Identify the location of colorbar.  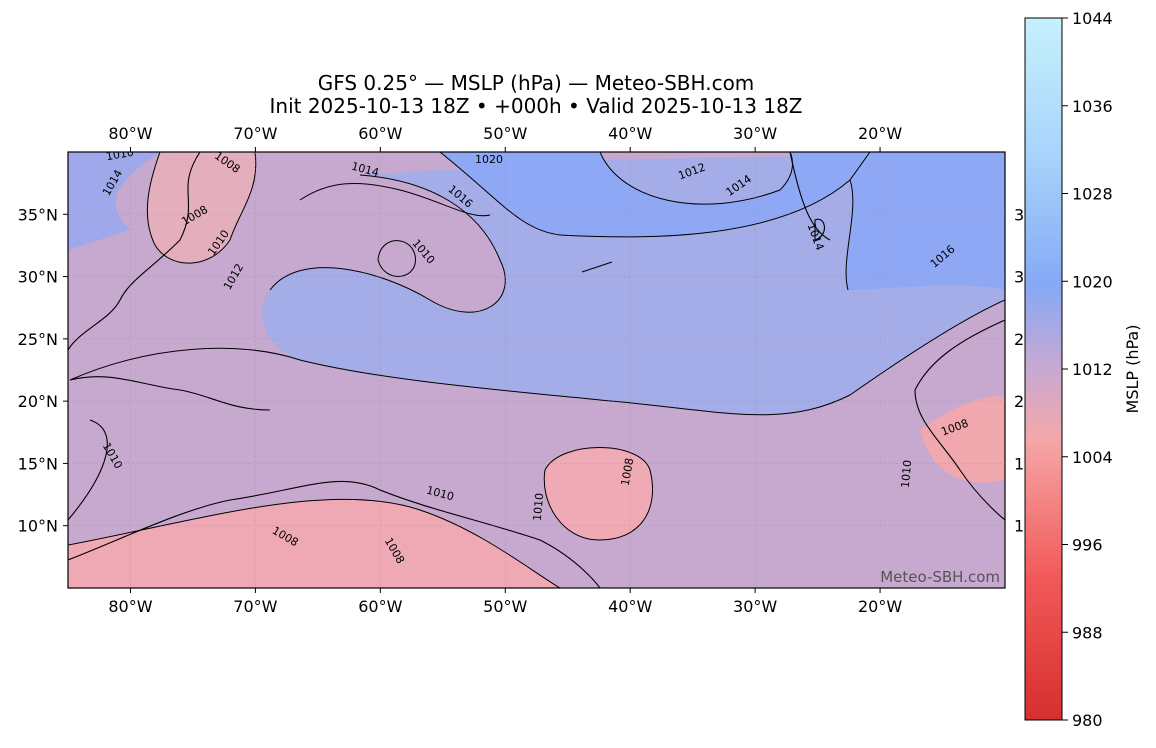
(1043, 369).